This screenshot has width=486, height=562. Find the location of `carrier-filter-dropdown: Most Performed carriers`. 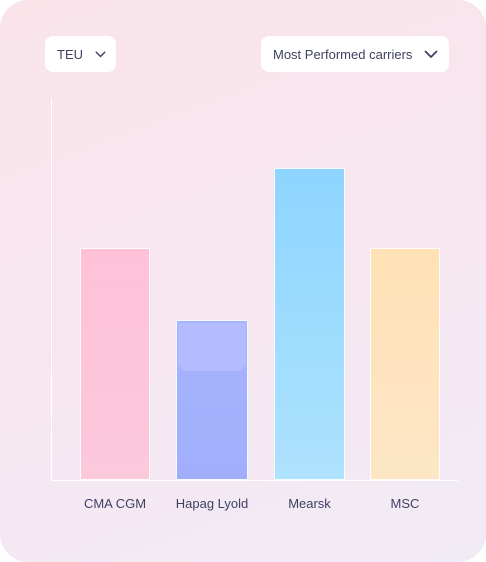

carrier-filter-dropdown: Most Performed carriers is located at coordinates (355, 54).